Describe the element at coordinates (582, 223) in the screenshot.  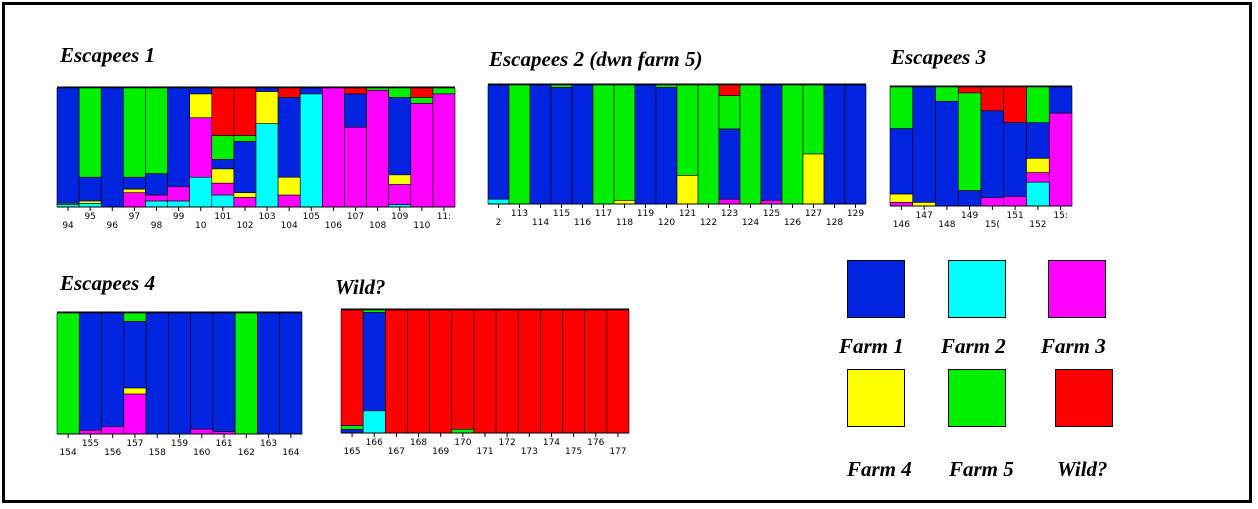
I see `tick-label: 116` at that location.